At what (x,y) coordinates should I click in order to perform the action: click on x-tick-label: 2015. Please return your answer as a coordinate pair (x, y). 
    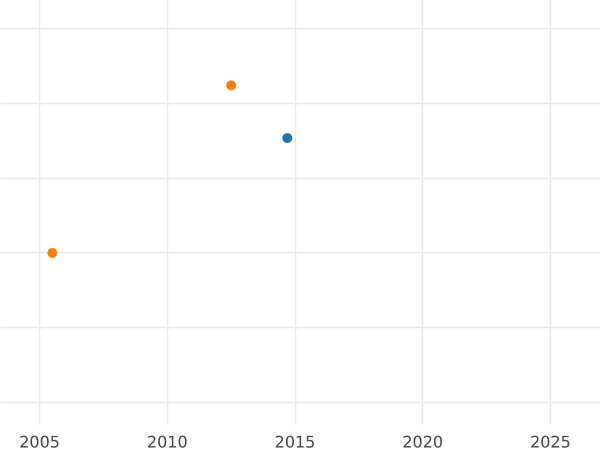
    Looking at the image, I should click on (295, 441).